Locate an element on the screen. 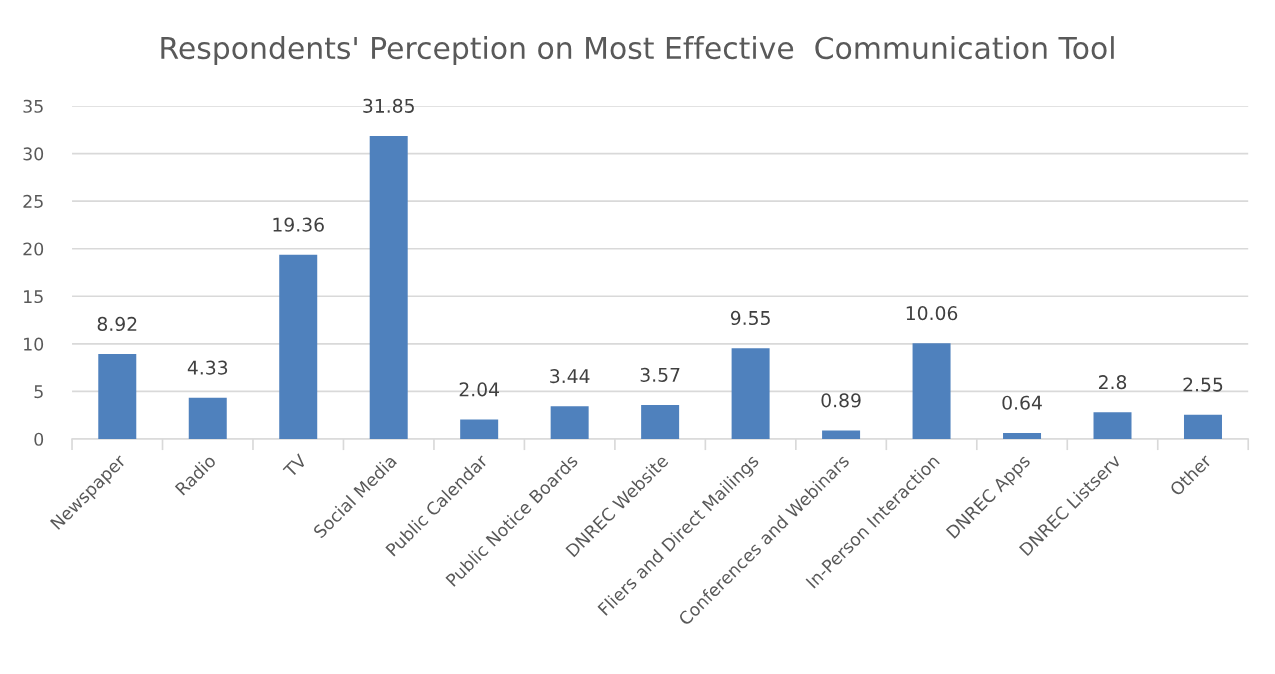  data-label: 9.55 is located at coordinates (750, 318).